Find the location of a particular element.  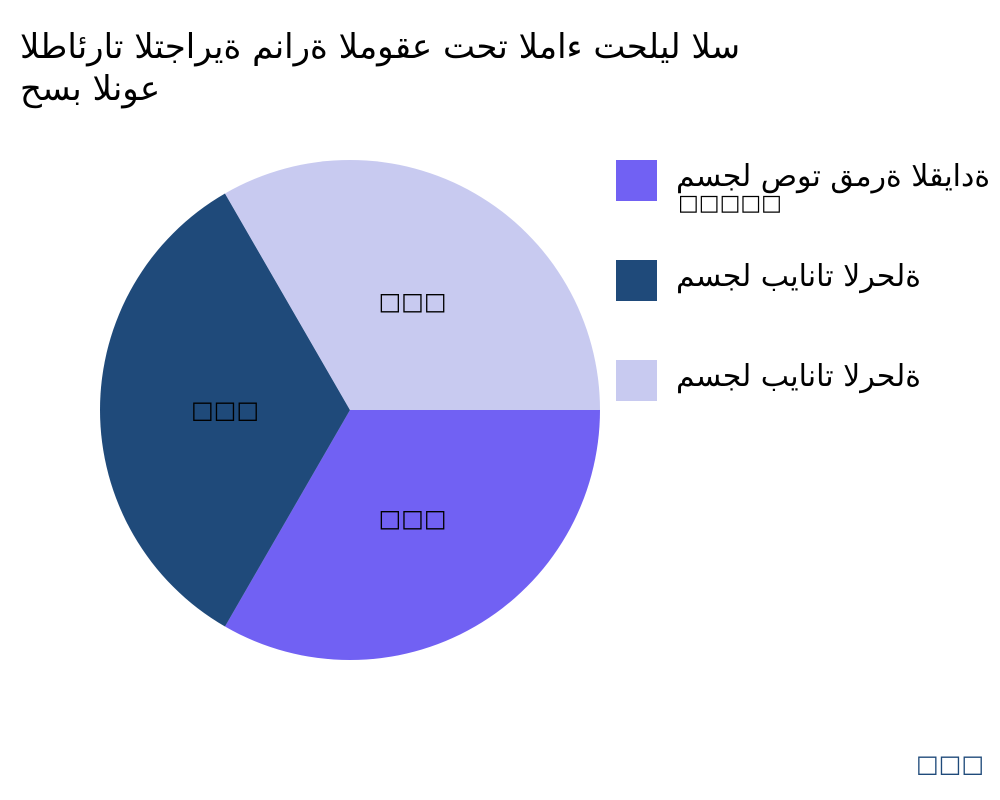

slice-label-2: □□□ is located at coordinates (225, 410).